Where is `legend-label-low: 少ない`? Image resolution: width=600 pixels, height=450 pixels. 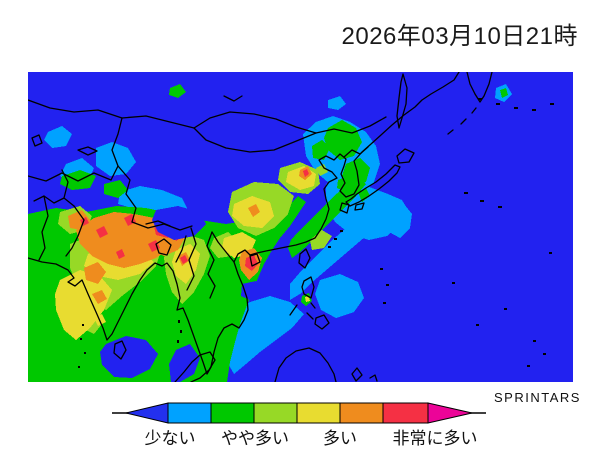 legend-label-low: 少ない is located at coordinates (170, 438).